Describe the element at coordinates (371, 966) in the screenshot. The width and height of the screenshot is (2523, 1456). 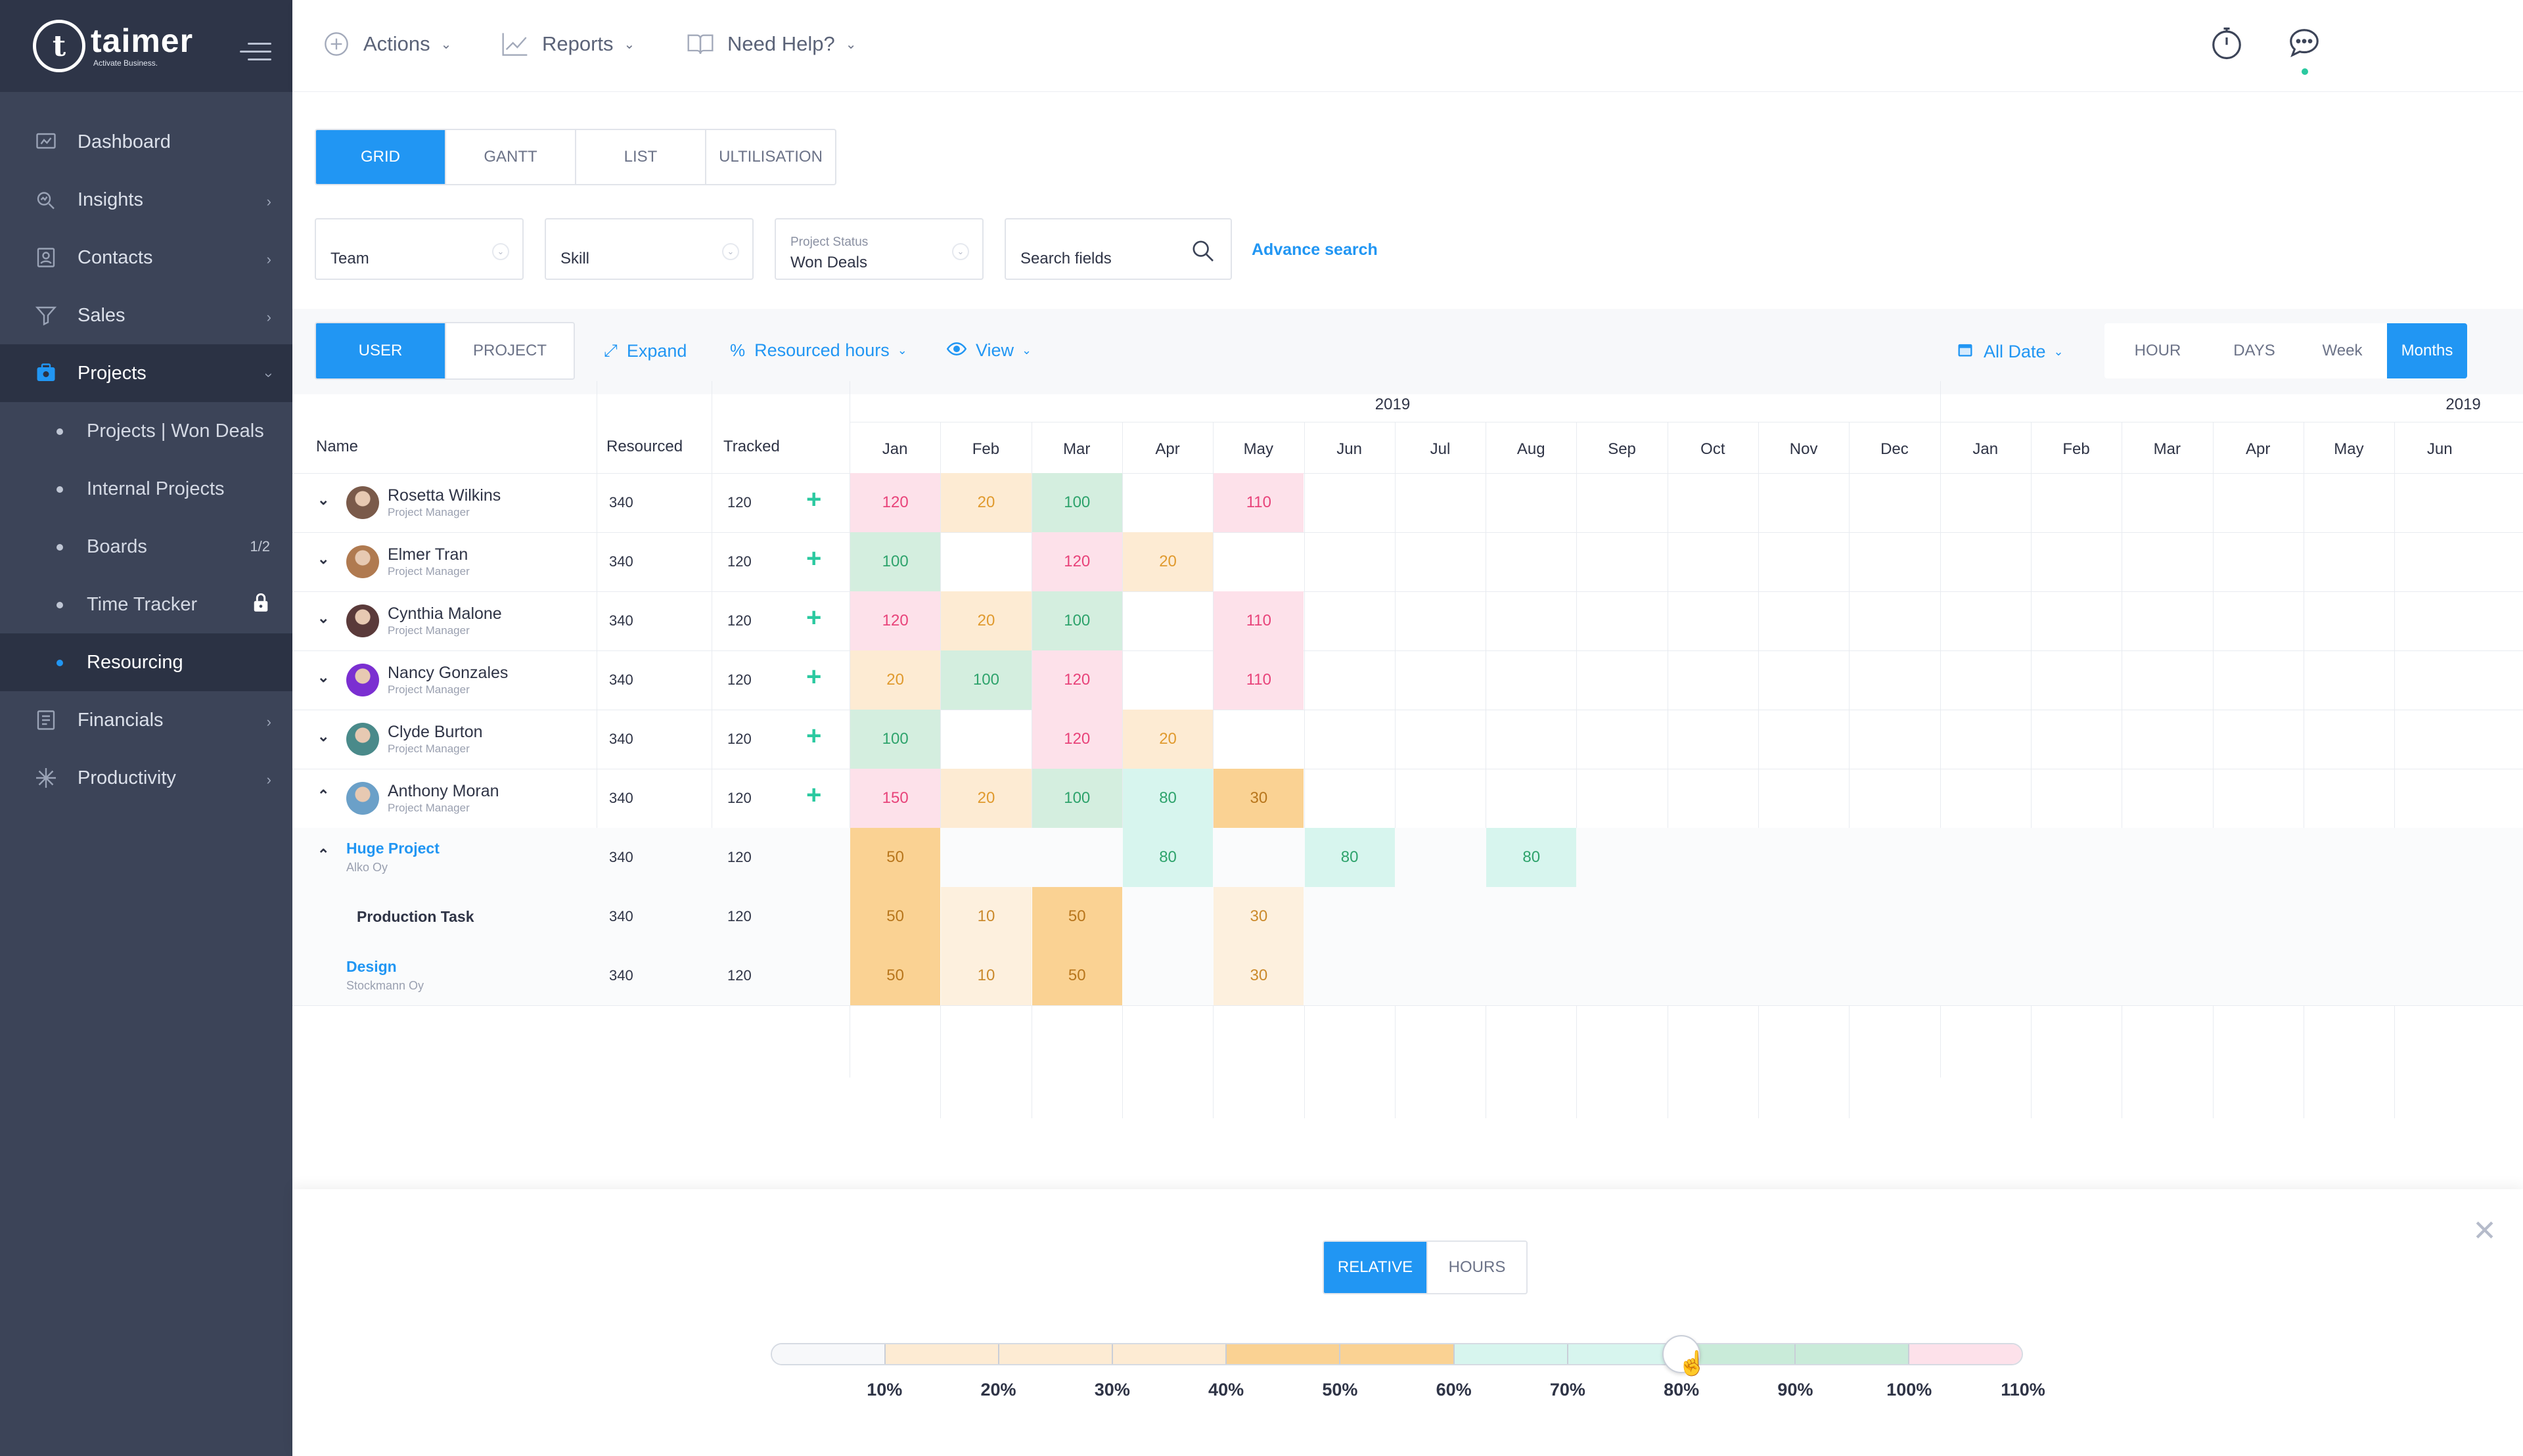
I see `project-name: Design` at that location.